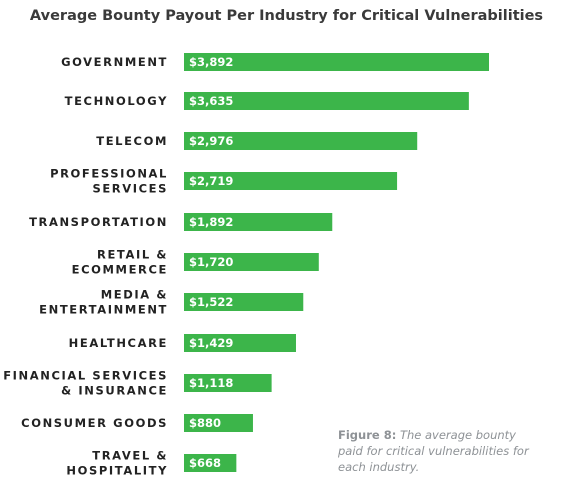 Image resolution: width=573 pixels, height=489 pixels. What do you see at coordinates (211, 343) in the screenshot?
I see `bar-value-label: $1,429` at bounding box center [211, 343].